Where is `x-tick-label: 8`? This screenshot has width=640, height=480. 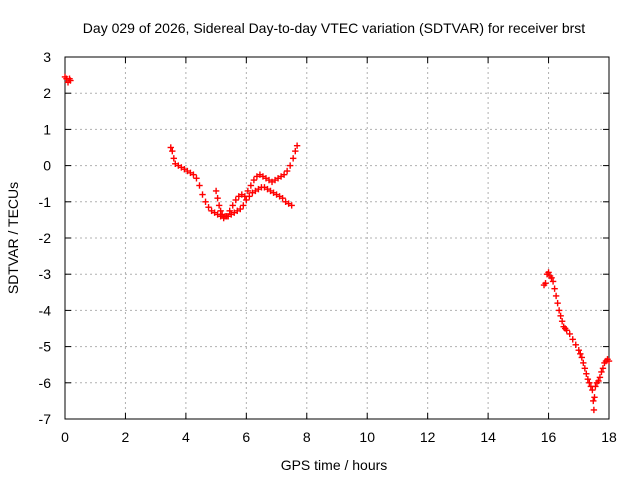
x-tick-label: 8 is located at coordinates (307, 437).